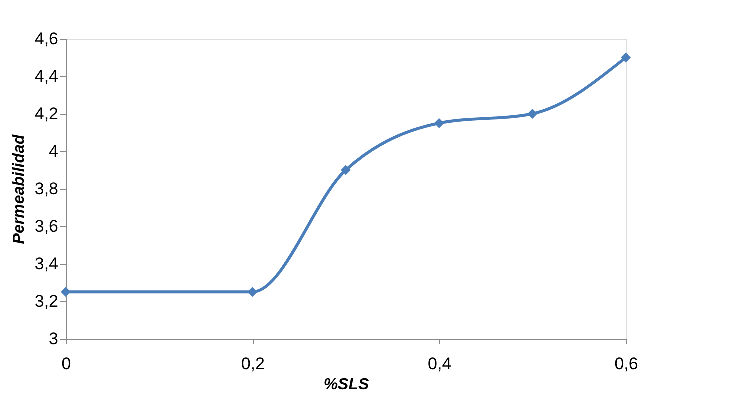  I want to click on y-tick-label: 3,2, so click(46, 301).